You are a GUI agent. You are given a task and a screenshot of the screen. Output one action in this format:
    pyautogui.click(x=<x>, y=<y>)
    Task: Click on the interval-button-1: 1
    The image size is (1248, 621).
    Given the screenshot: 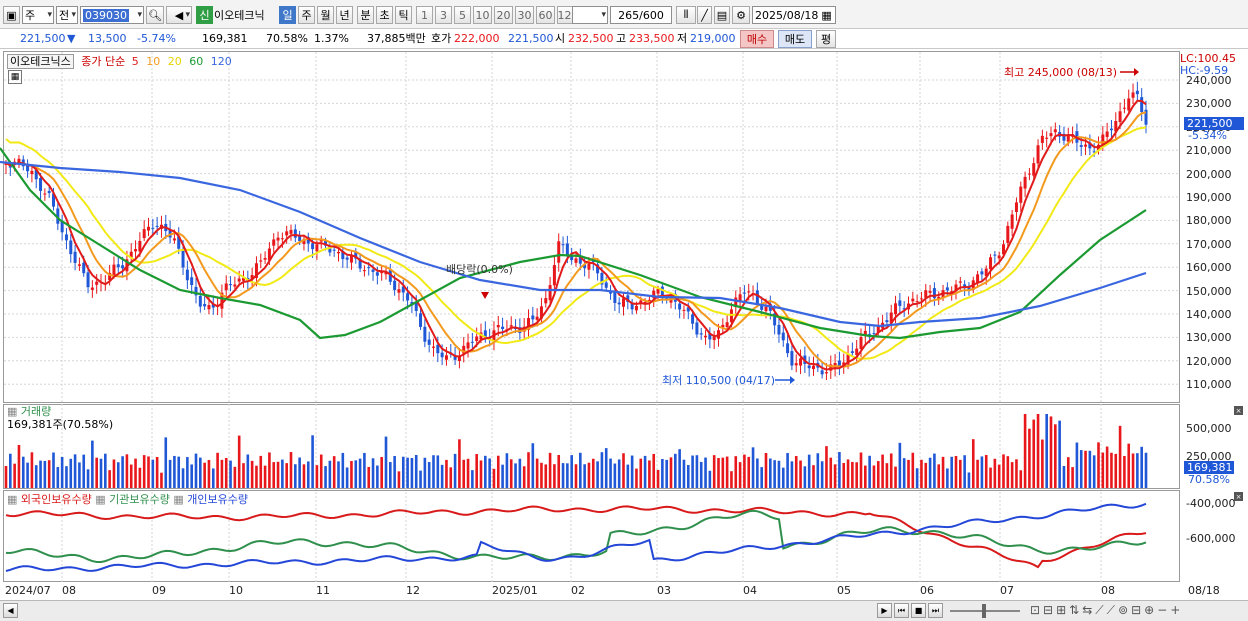 What is the action you would take?
    pyautogui.click(x=424, y=15)
    